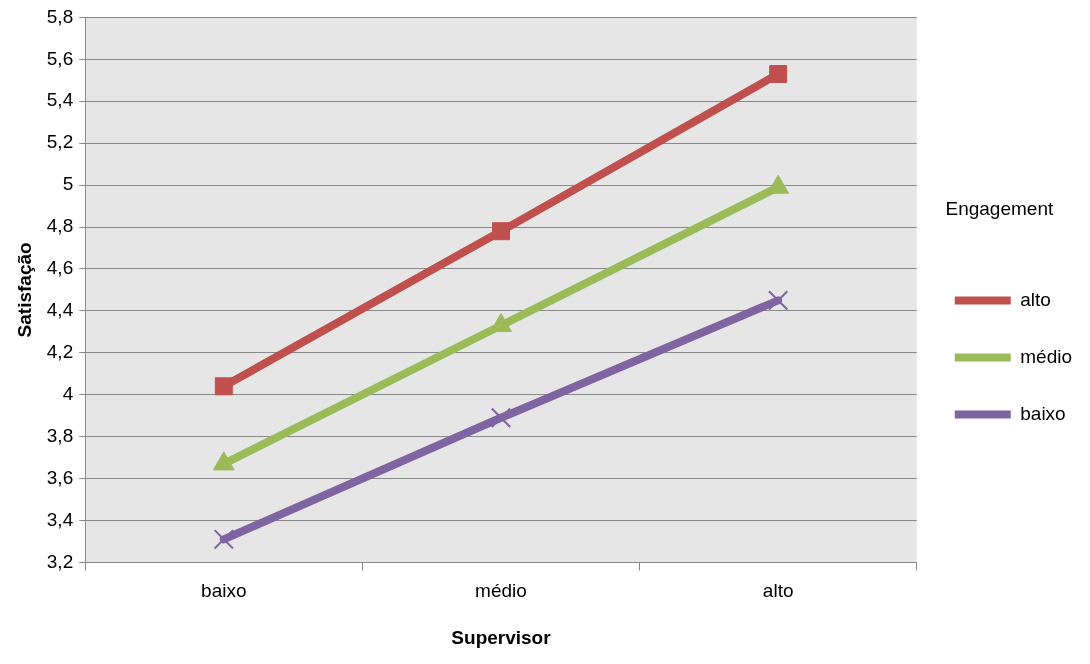  Describe the element at coordinates (1035, 299) in the screenshot. I see `legend-label: alto` at that location.